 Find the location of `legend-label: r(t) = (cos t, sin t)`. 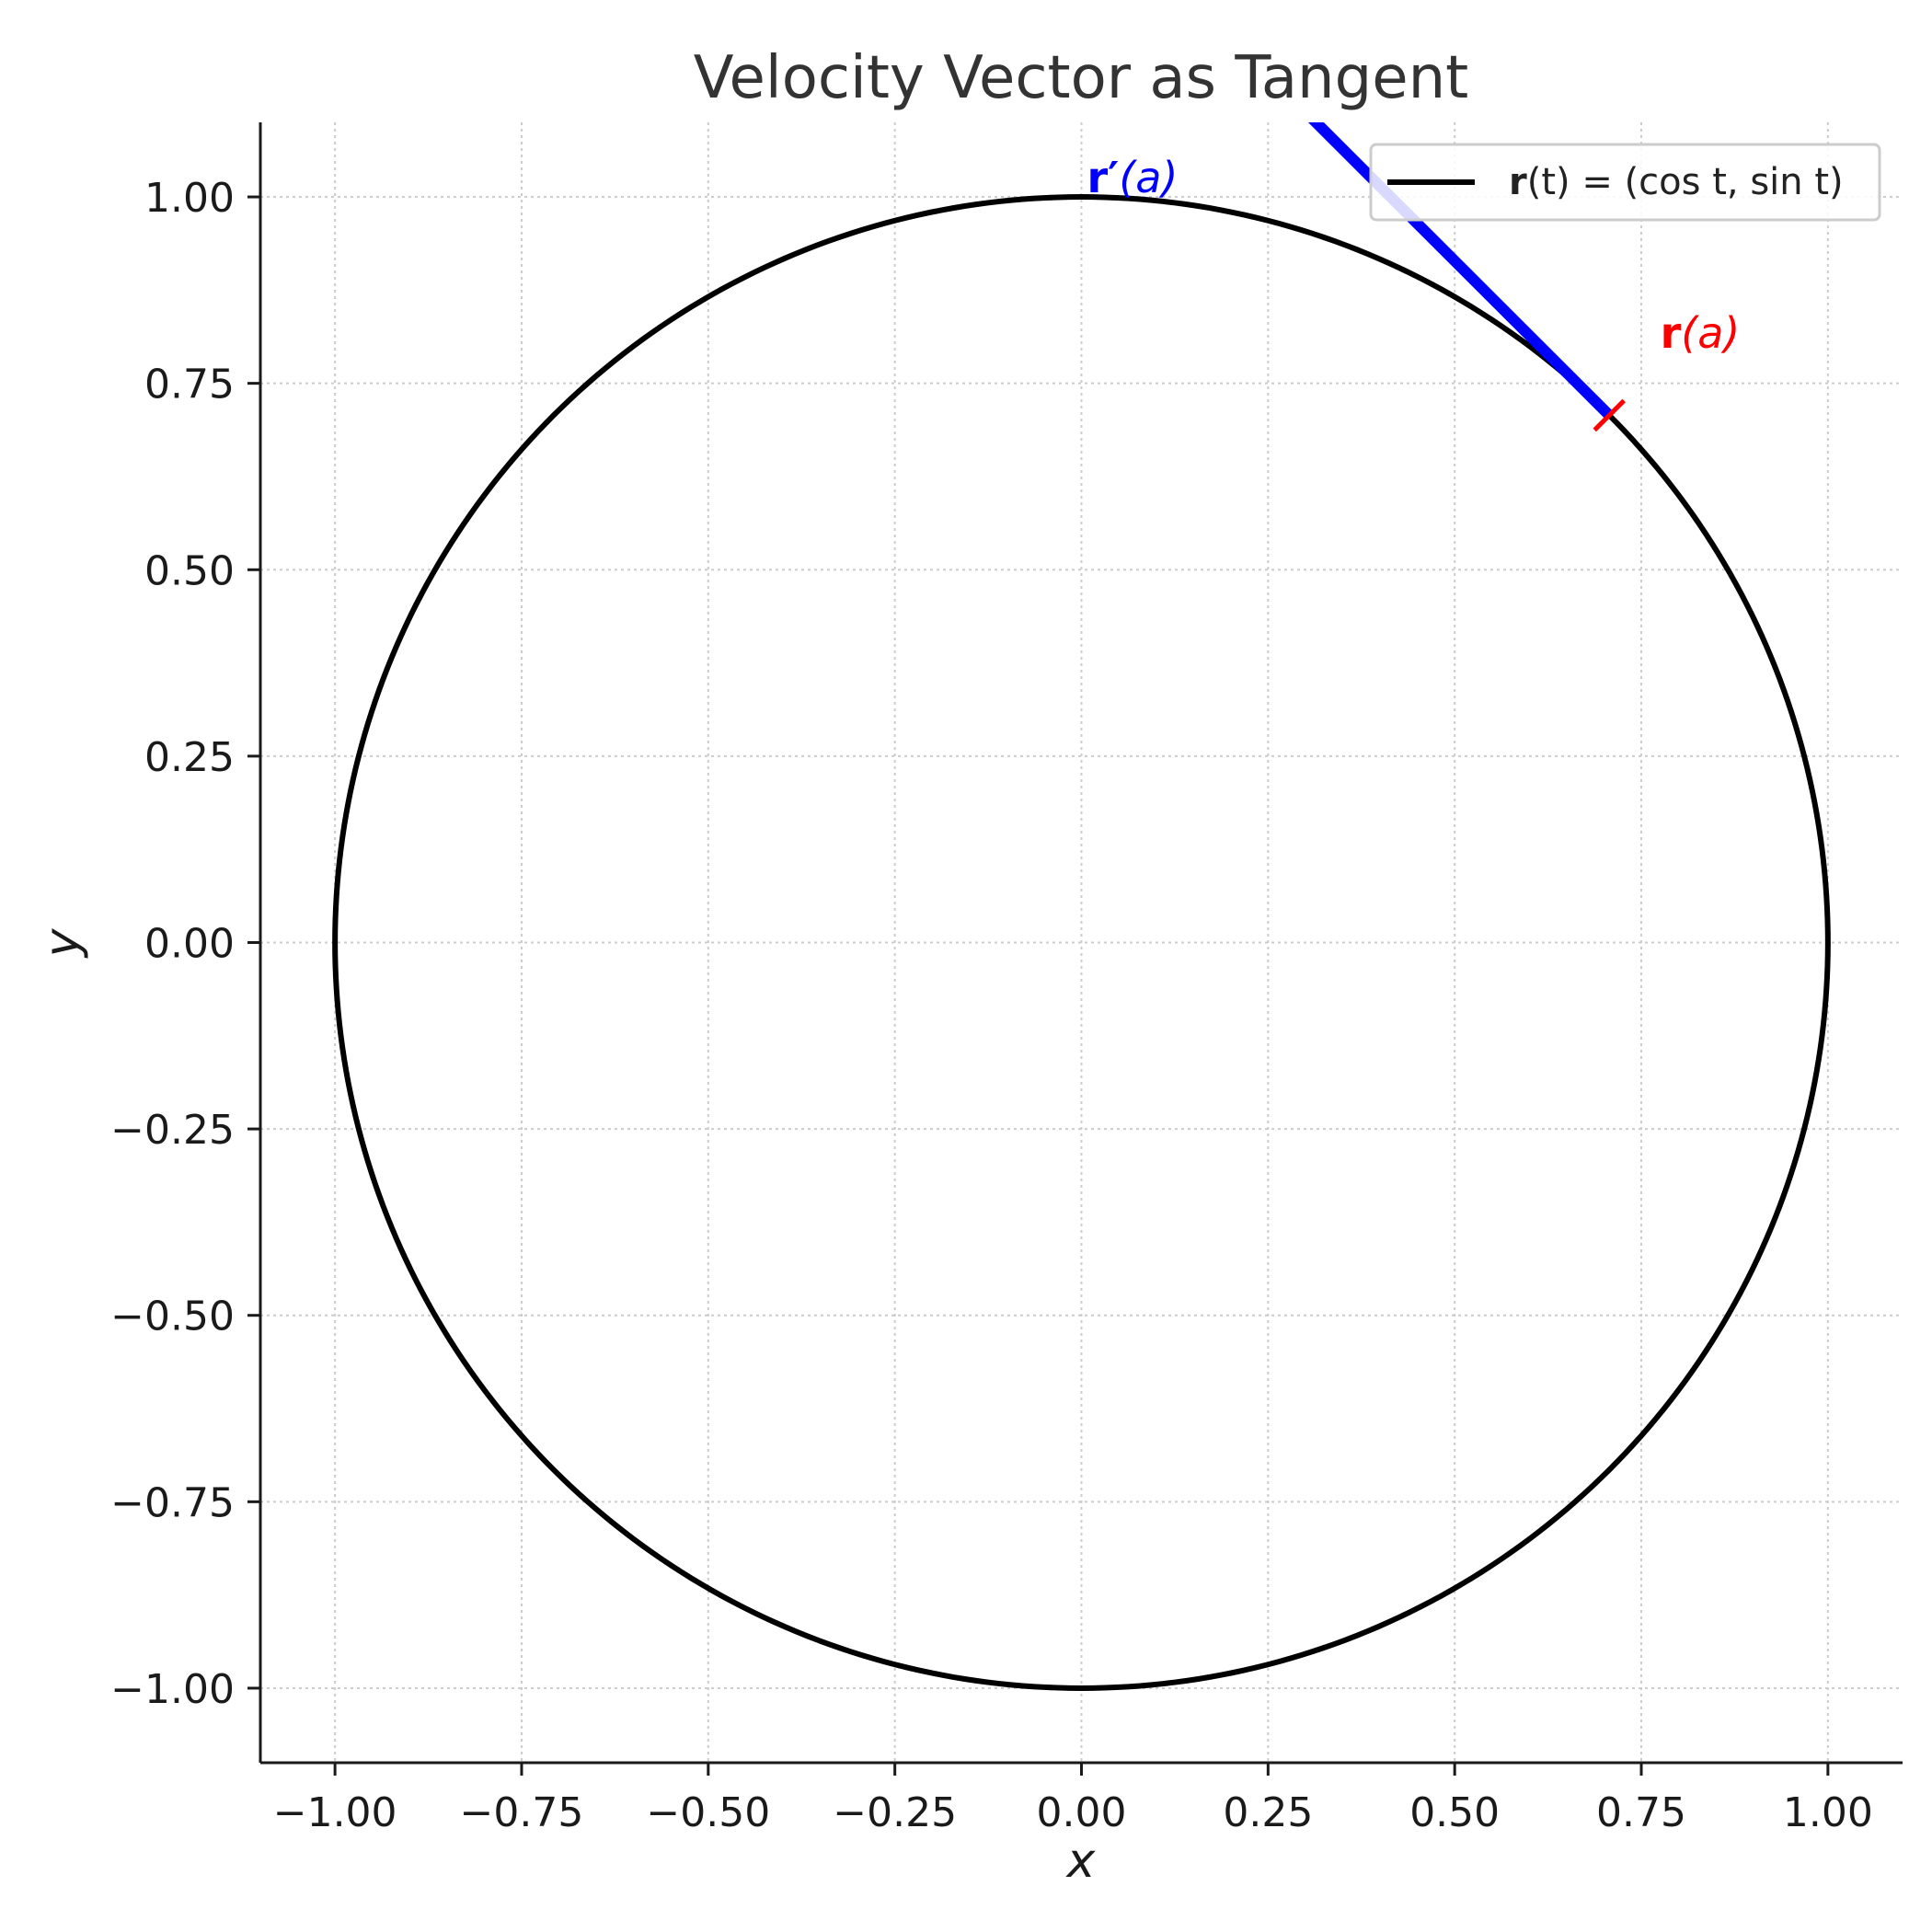

legend-label: r(t) = (cos t, sin t) is located at coordinates (1676, 182).